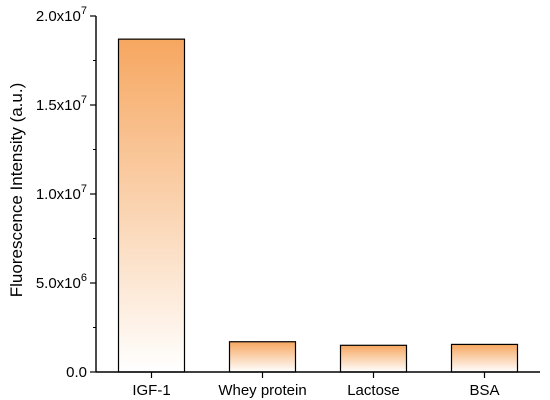 The height and width of the screenshot is (400, 550). I want to click on bar-bsa, so click(484, 358).